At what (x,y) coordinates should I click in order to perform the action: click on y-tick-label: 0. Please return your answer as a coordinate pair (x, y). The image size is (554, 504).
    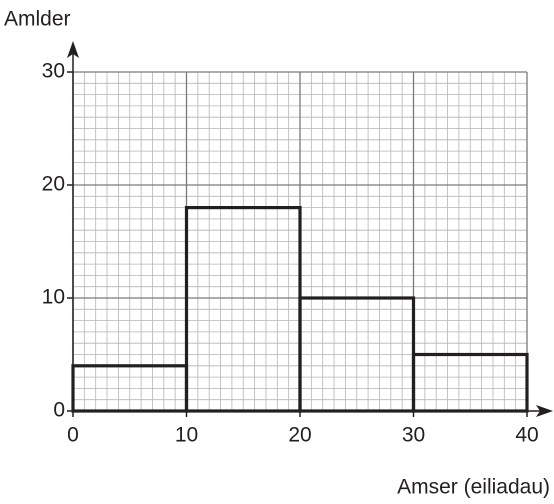
    Looking at the image, I should click on (59, 410).